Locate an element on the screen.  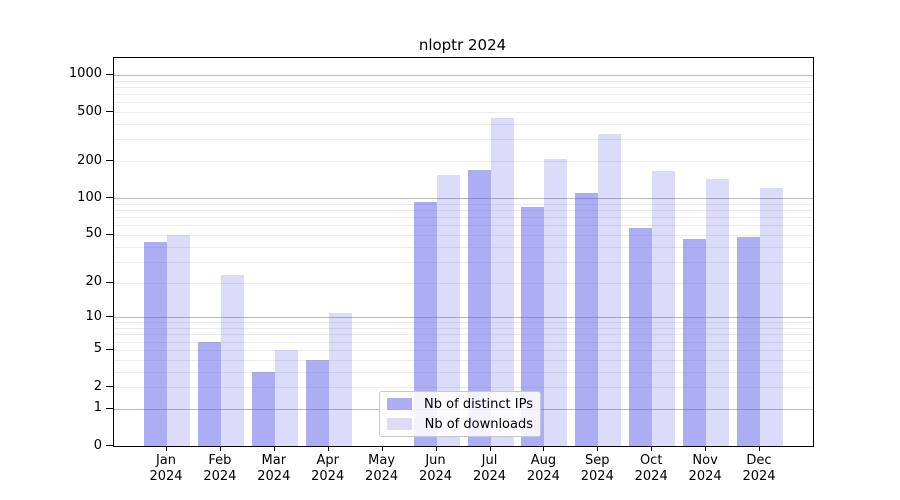
legend-item-downloads: Nb of downloads is located at coordinates (460, 424).